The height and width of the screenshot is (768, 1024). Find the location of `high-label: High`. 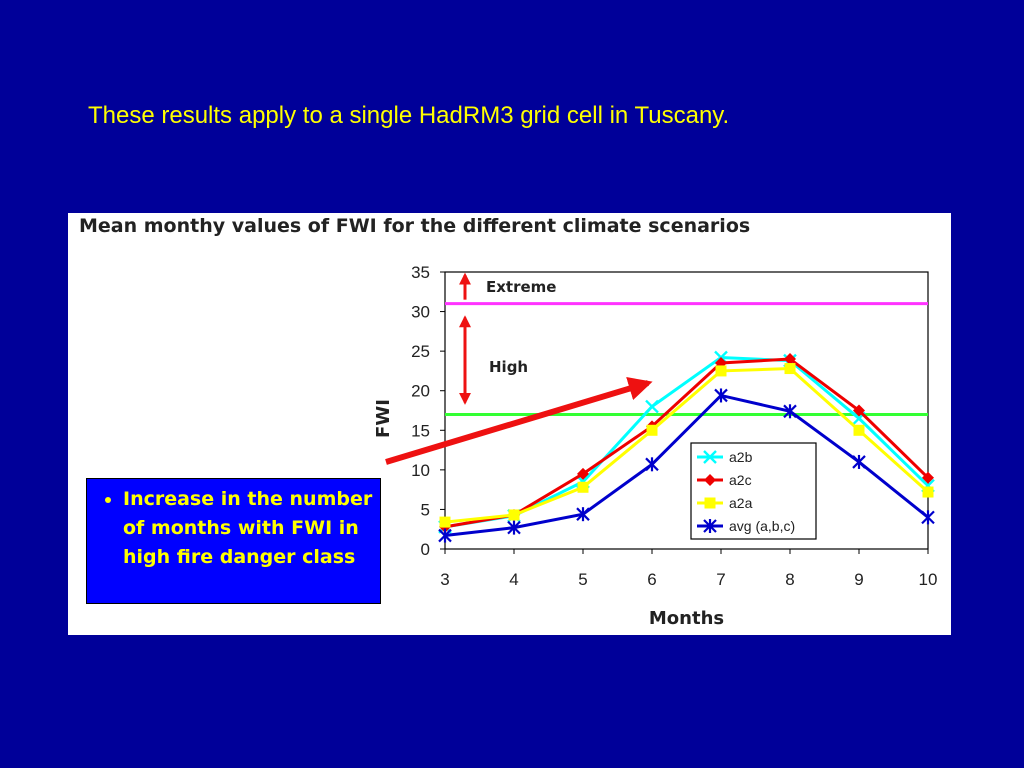

high-label: High is located at coordinates (508, 367).